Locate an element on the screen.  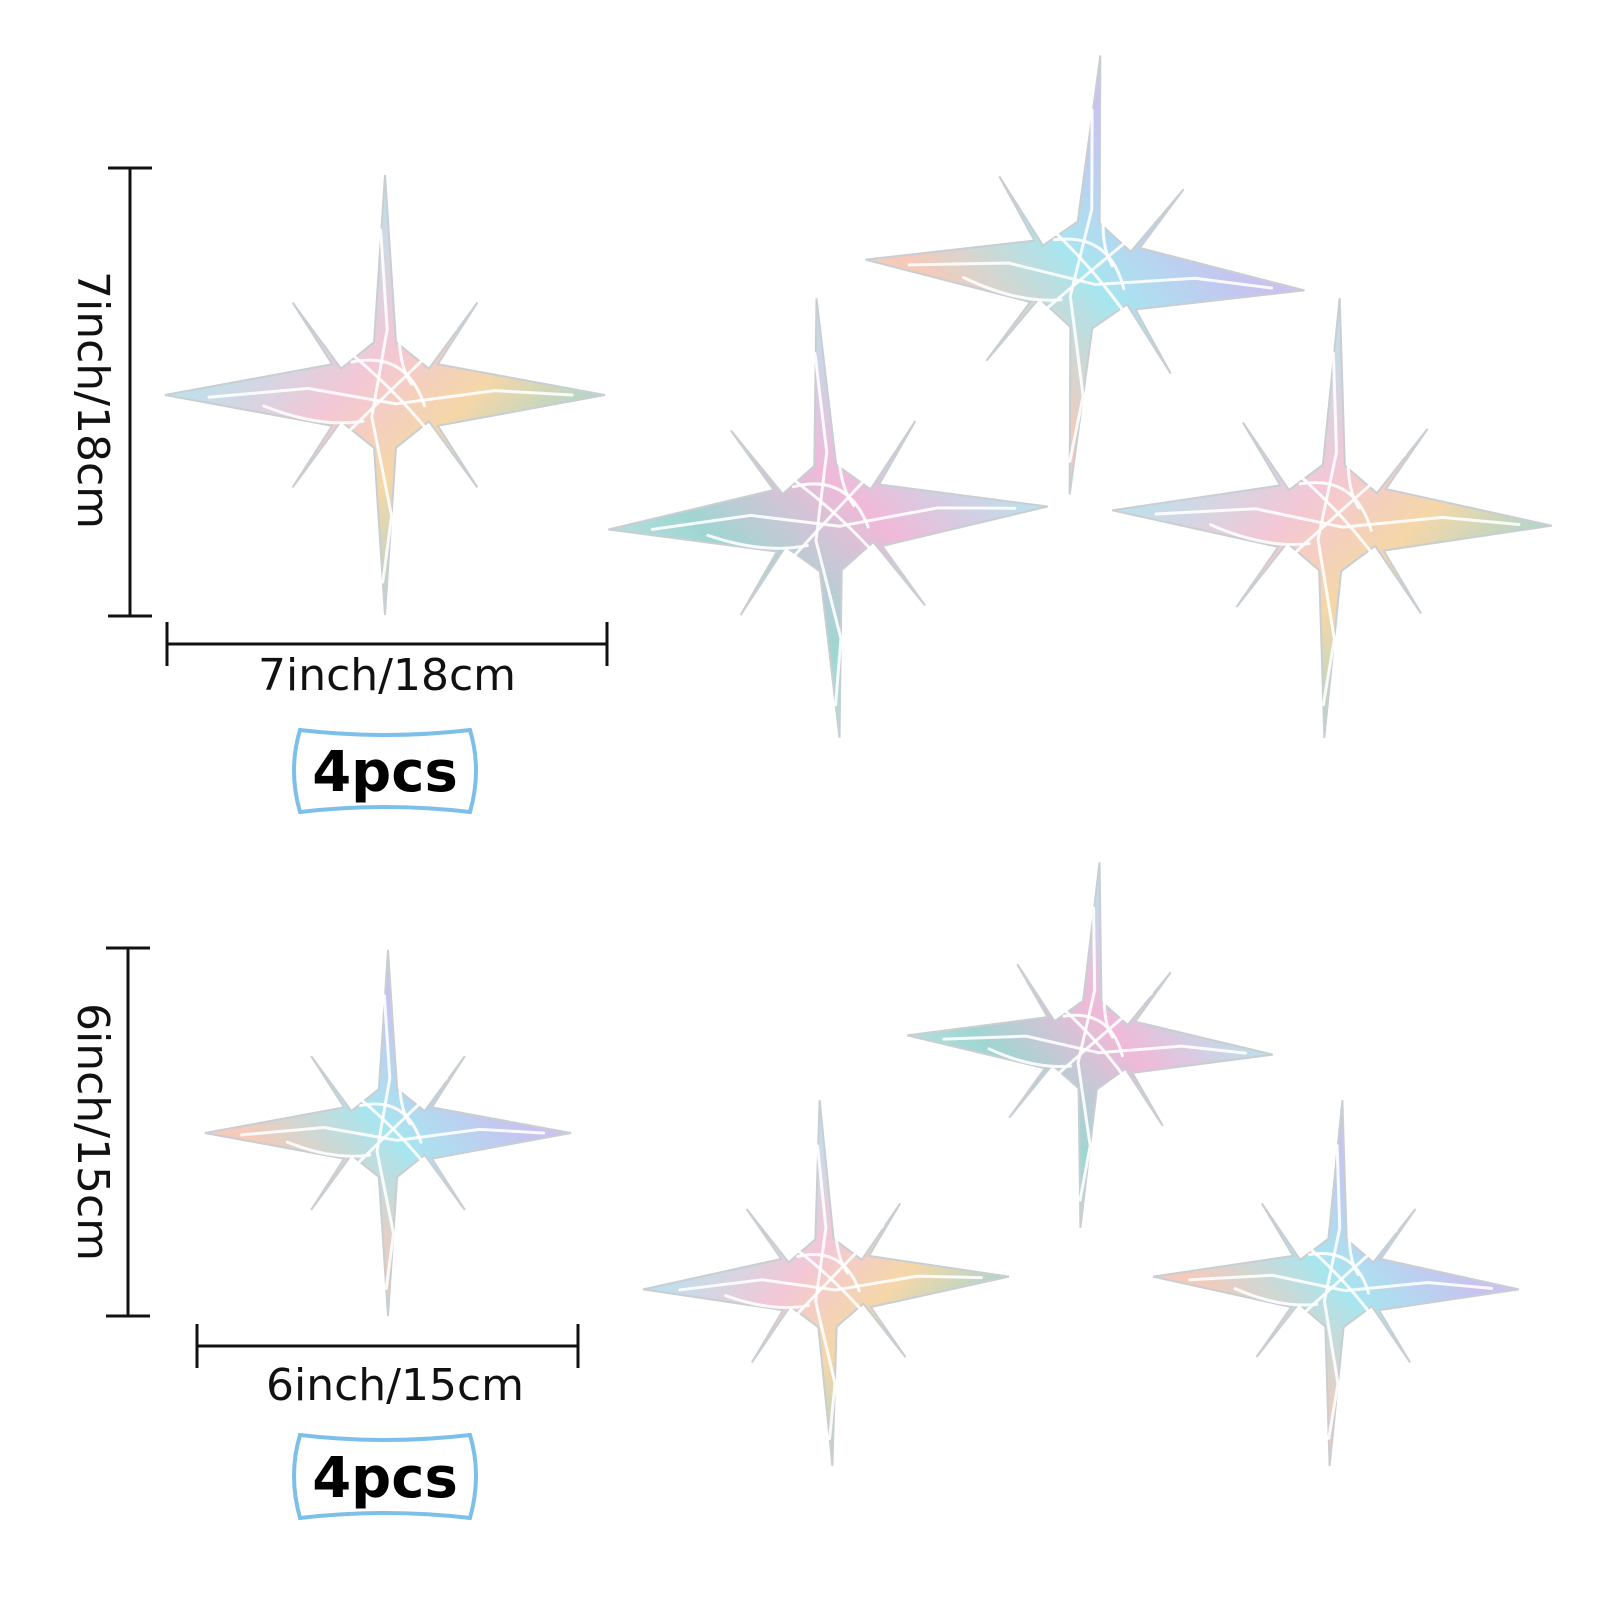
large-cluster-right-star is located at coordinates (1331, 517).